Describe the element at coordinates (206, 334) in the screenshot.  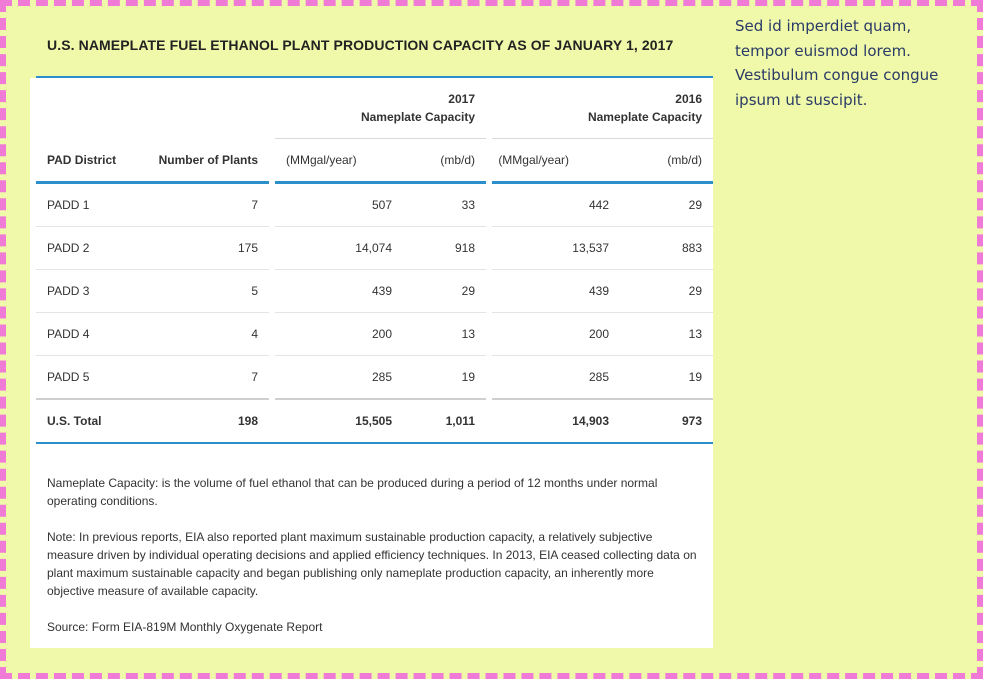
I see `cell-plants: 4` at that location.